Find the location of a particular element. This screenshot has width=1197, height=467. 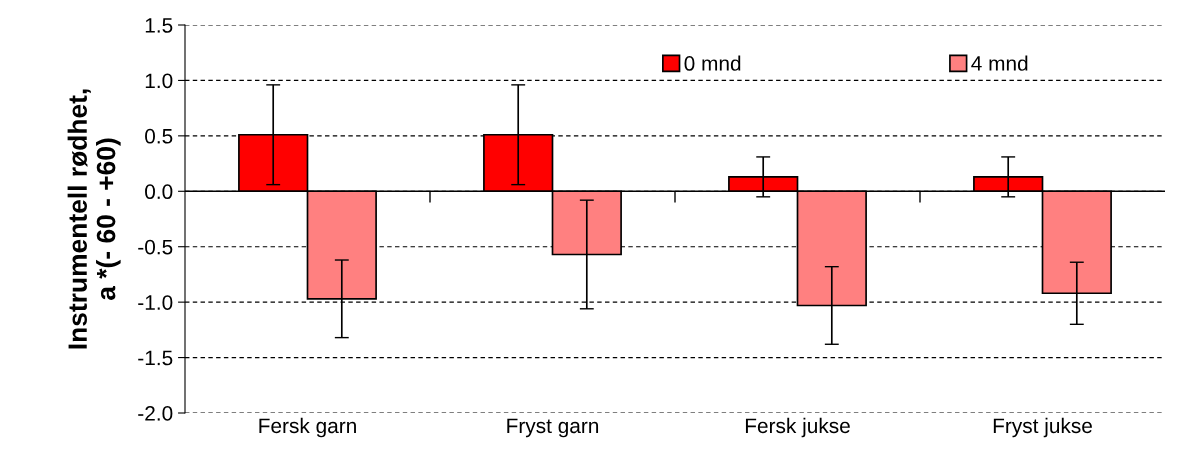

y-tick-label: 1.0 is located at coordinates (159, 81).